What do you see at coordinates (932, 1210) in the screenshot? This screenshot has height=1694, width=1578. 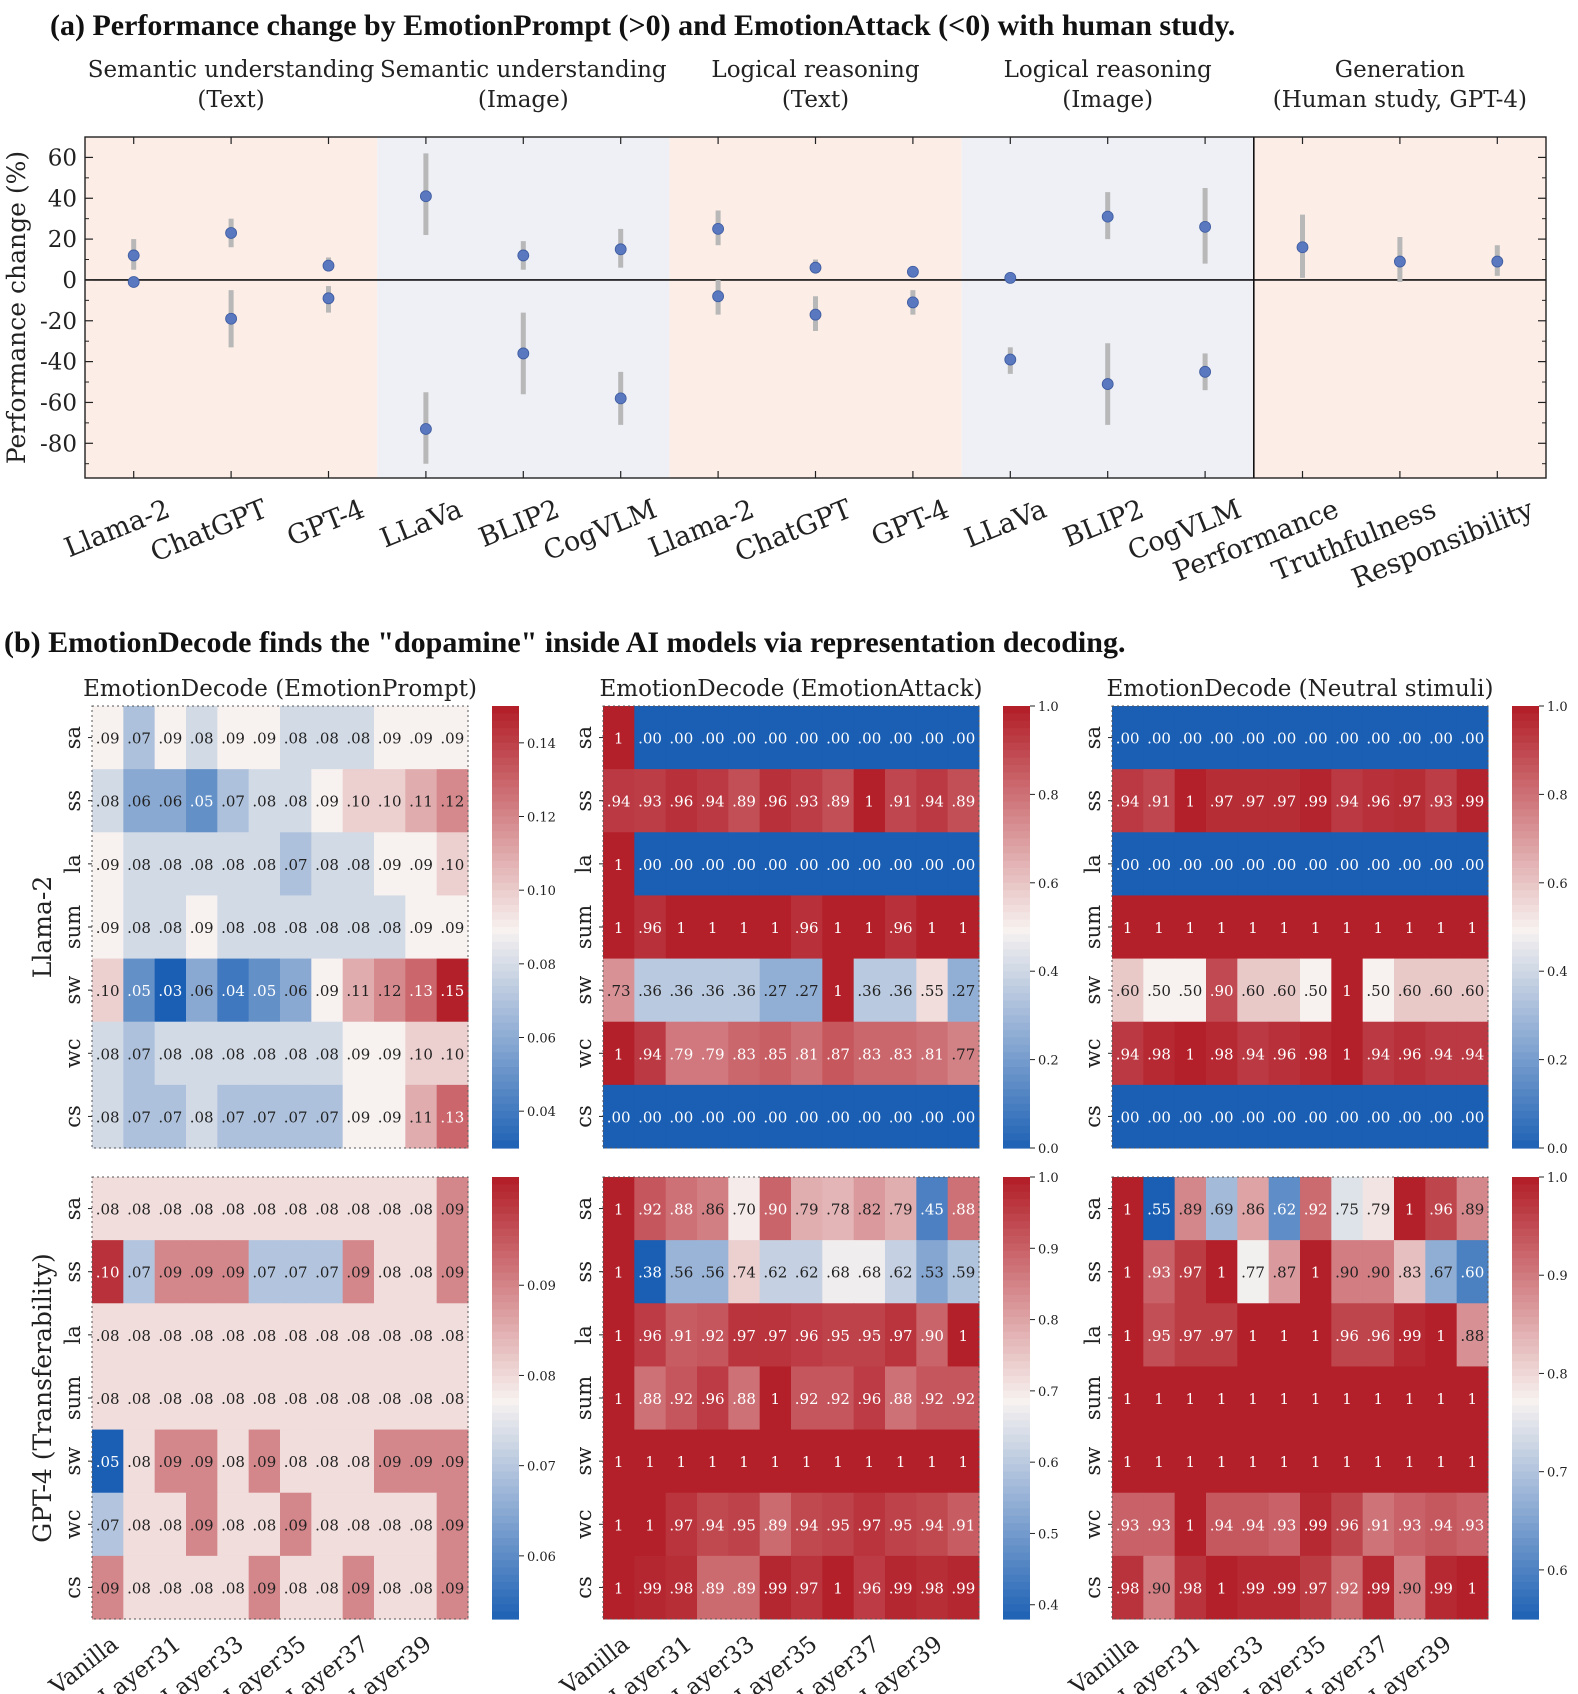 I see `heatmap-cell-label: .45` at bounding box center [932, 1210].